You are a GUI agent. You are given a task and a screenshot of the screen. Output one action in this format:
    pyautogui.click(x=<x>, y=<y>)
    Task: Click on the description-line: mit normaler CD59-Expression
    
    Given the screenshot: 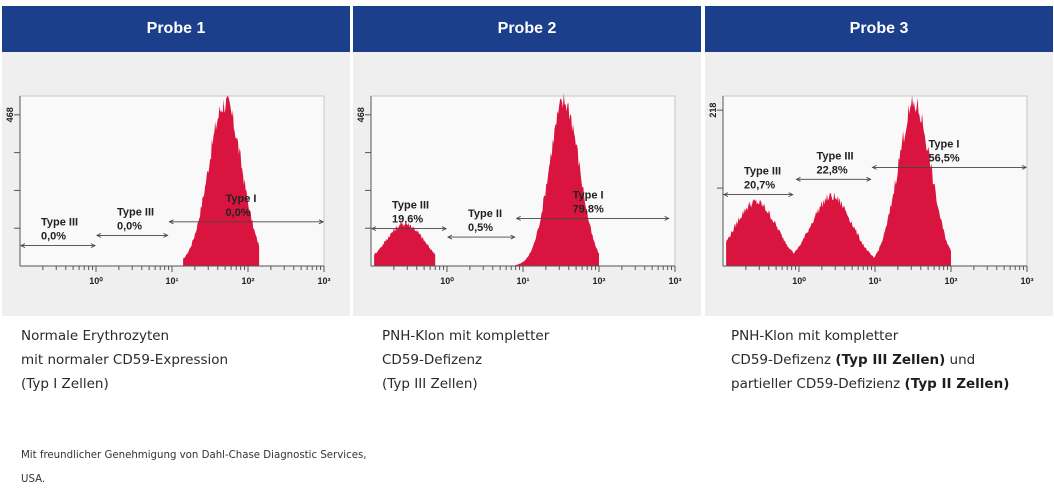 What is the action you would take?
    pyautogui.click(x=124, y=360)
    